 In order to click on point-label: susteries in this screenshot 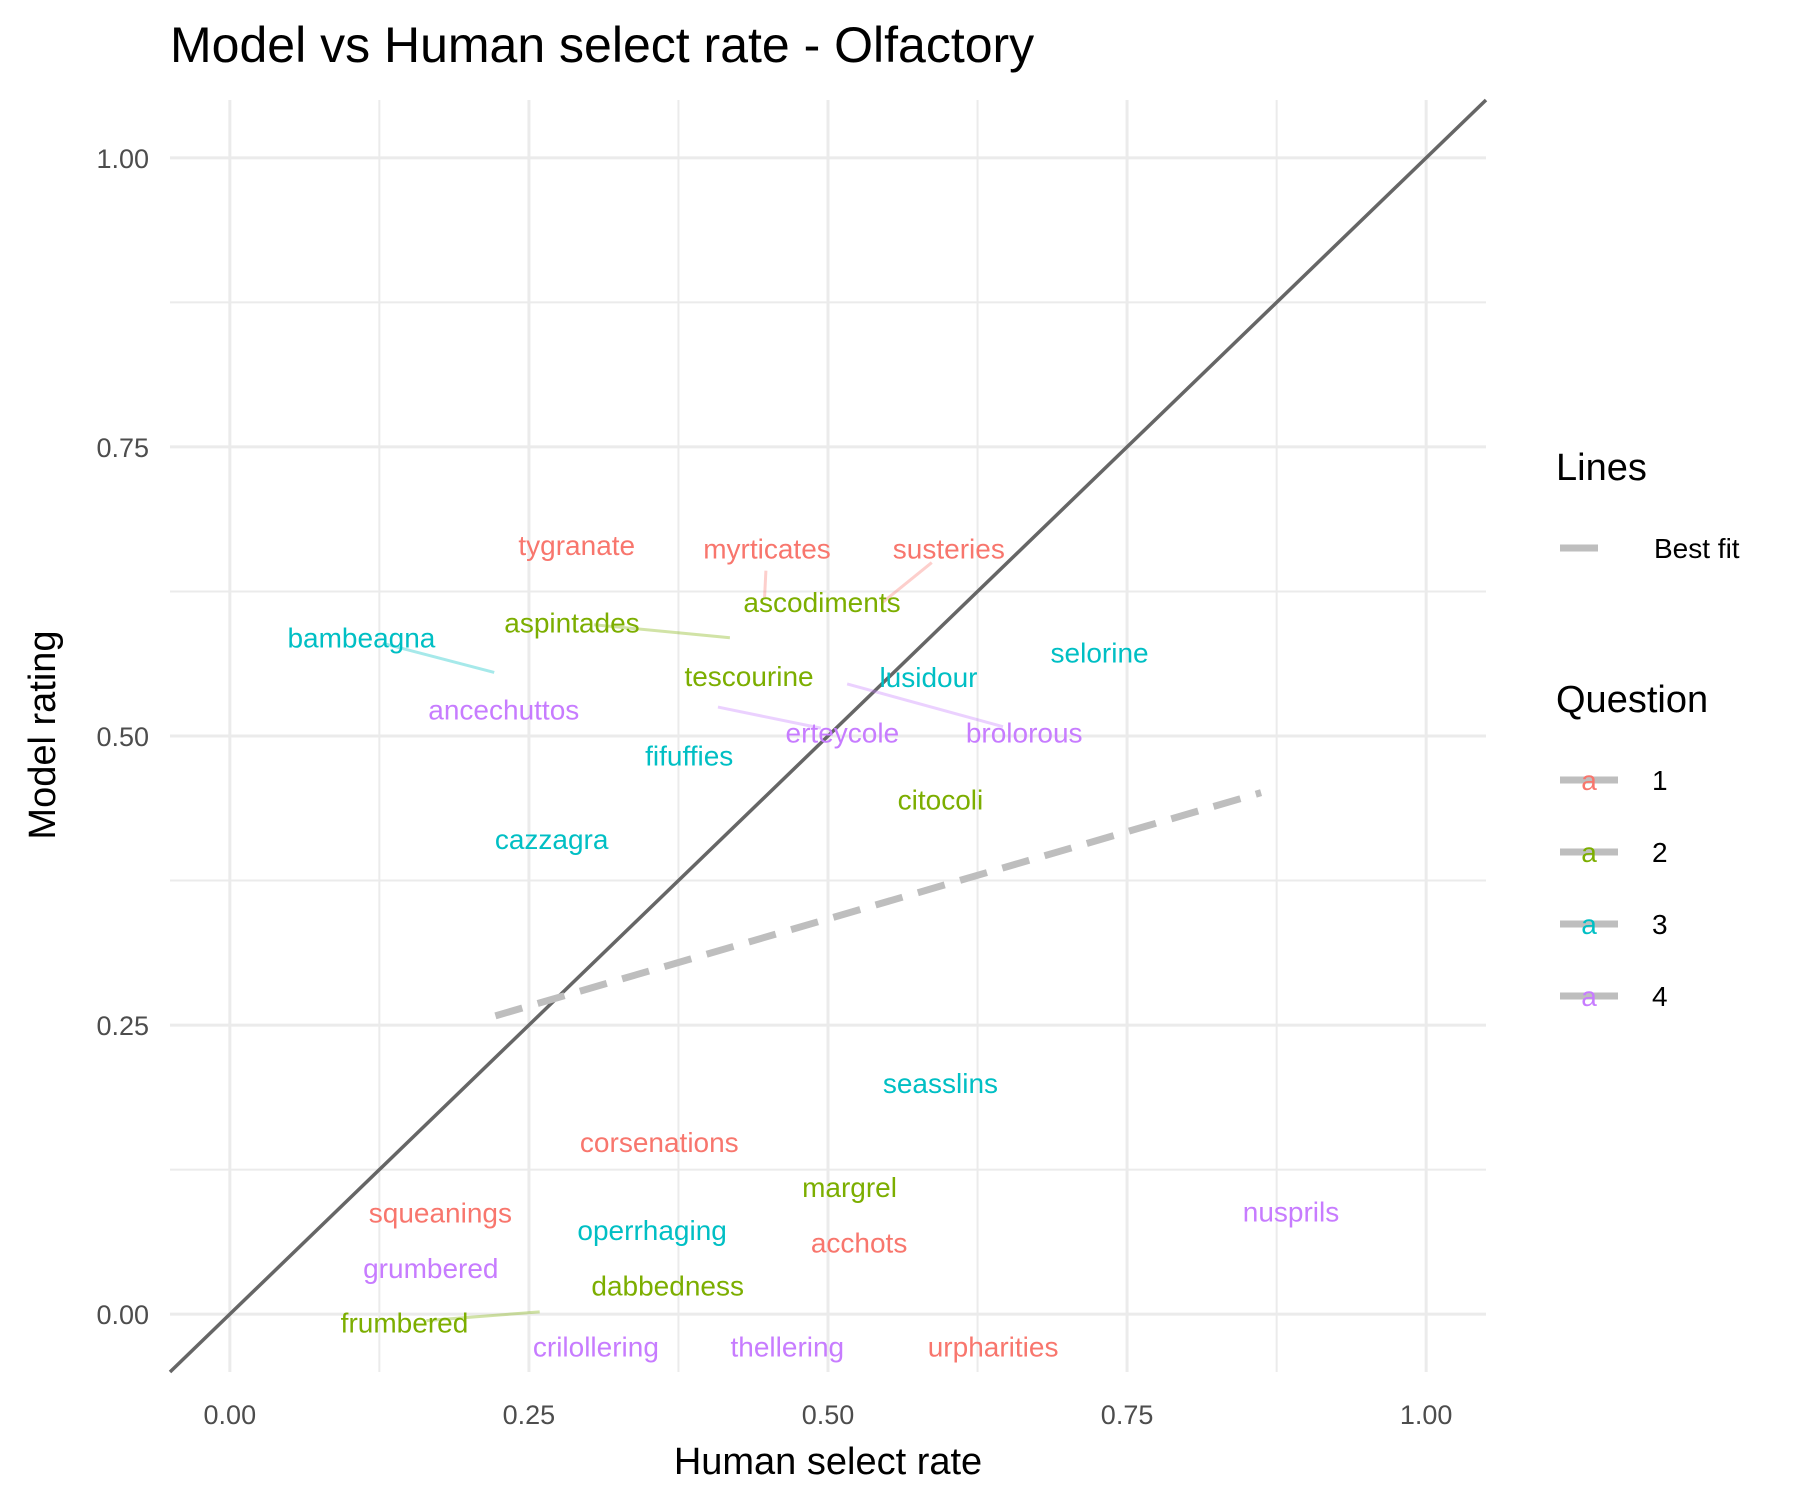, I will do `click(949, 549)`.